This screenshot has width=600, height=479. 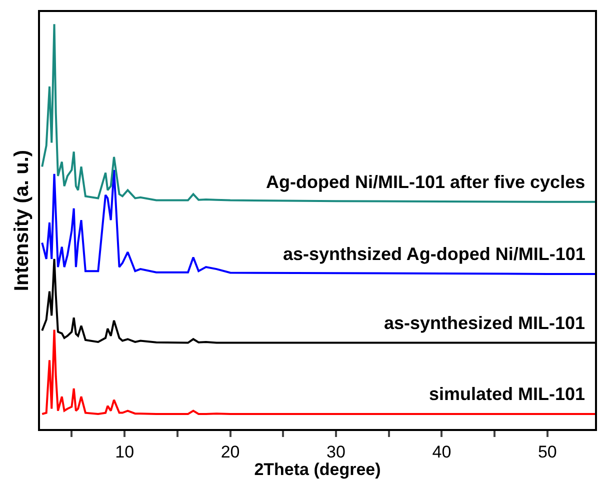 I want to click on x-axis-title: 2Theta (degree), so click(x=317, y=469).